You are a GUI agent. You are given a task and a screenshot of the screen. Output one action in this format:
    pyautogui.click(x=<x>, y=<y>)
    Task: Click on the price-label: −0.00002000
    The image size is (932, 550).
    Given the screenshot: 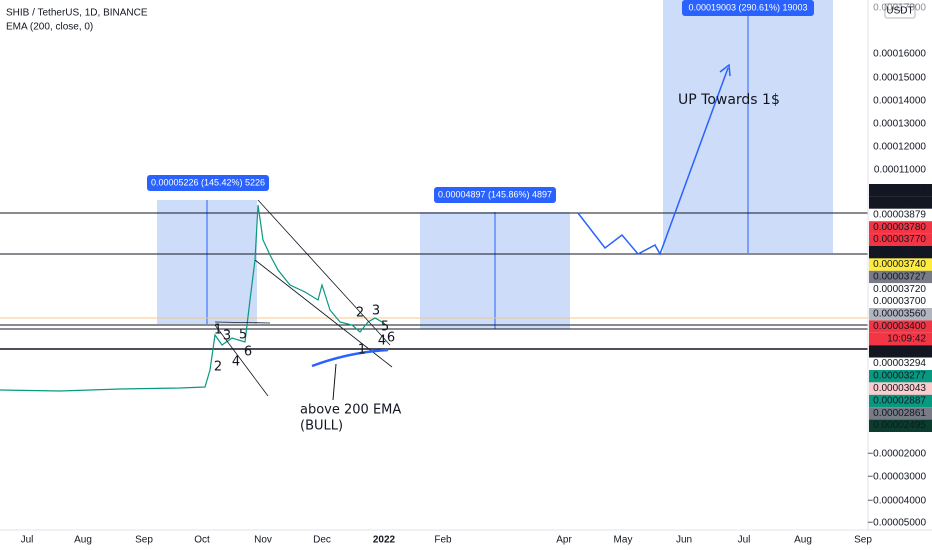 What is the action you would take?
    pyautogui.click(x=896, y=454)
    